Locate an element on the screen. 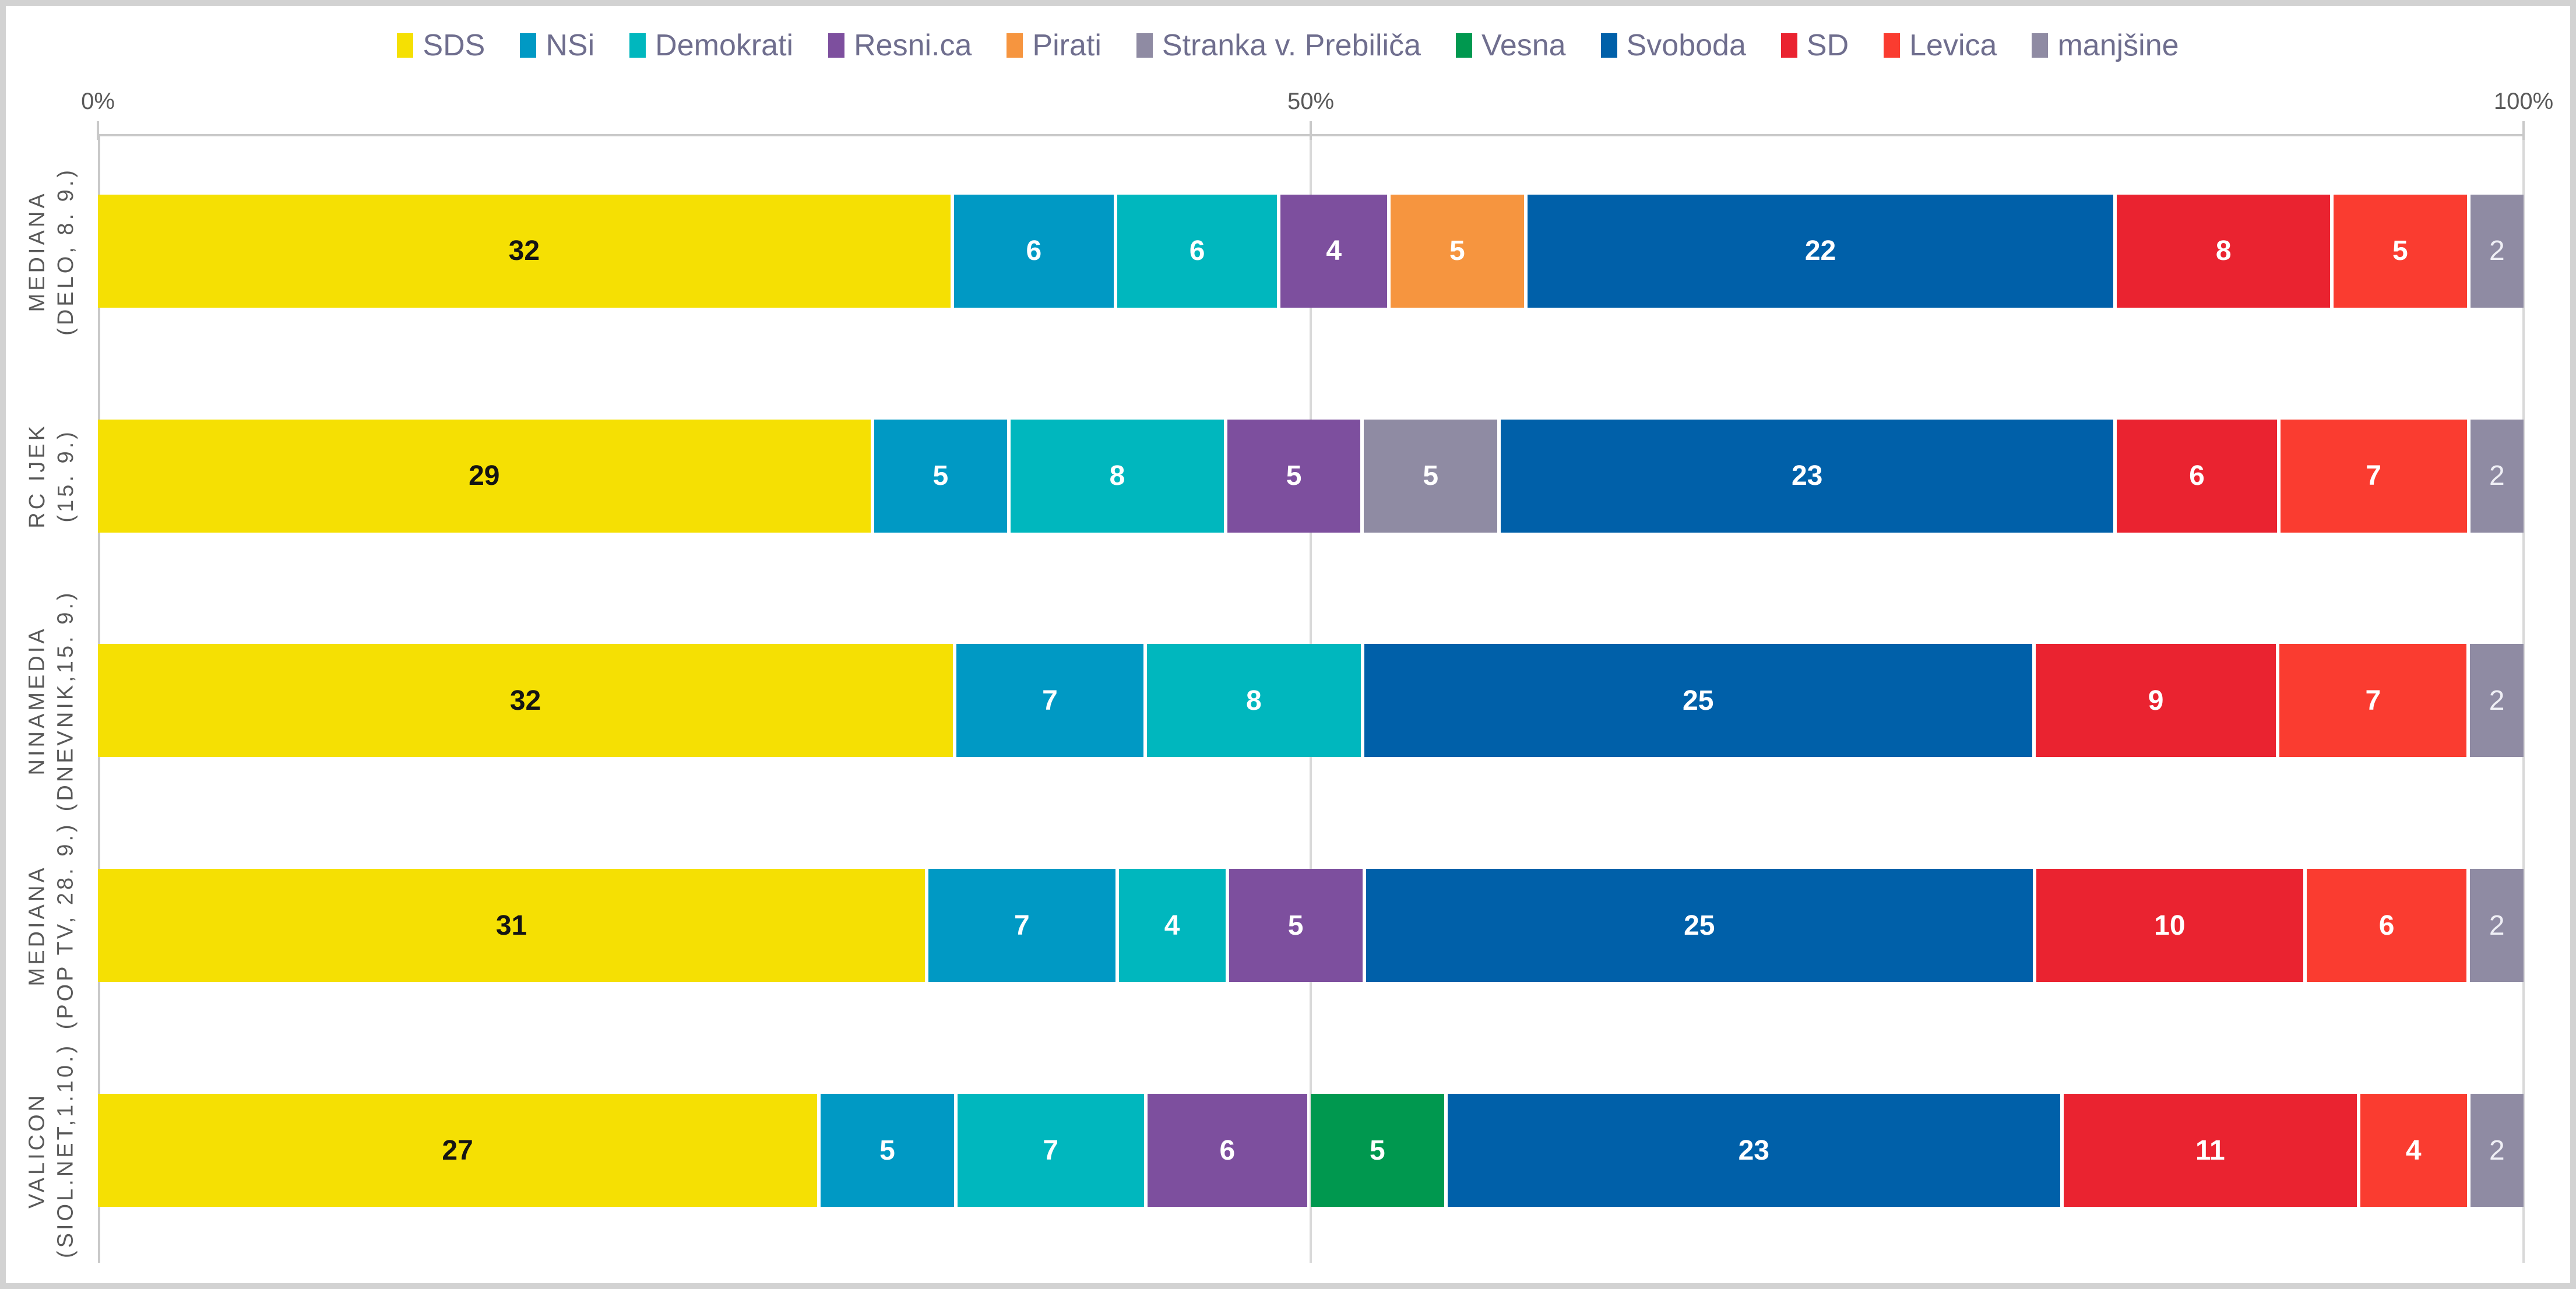  bar-segment-resni-ca: 4 is located at coordinates (1334, 251).